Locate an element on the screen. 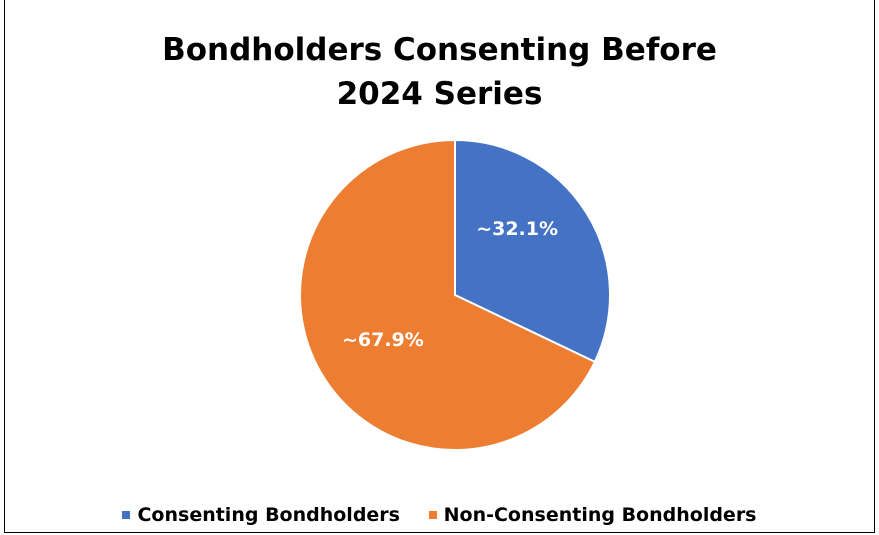  legend-item-non-consenting: Non-Consenting Bondholders is located at coordinates (592, 515).